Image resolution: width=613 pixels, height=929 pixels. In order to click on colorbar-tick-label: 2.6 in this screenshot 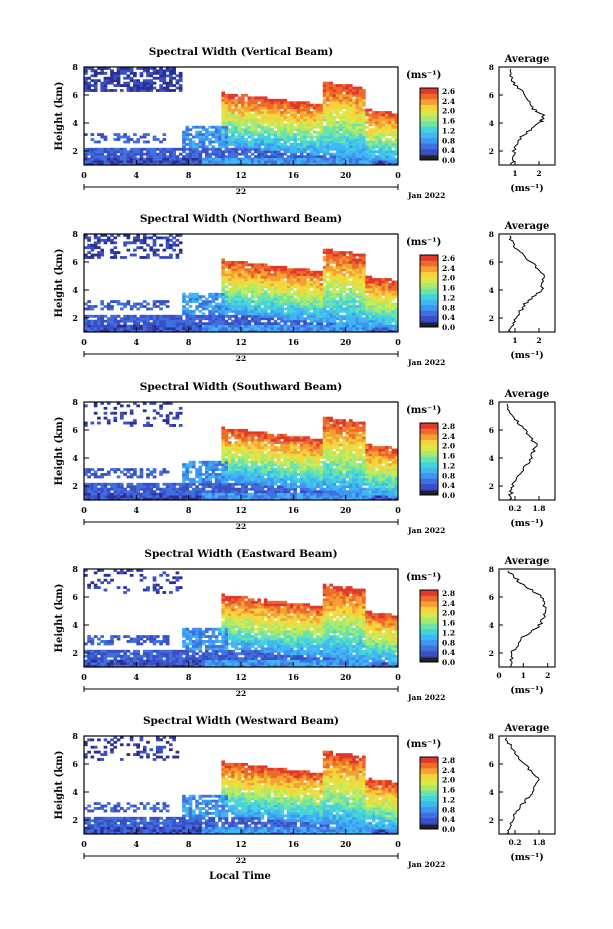, I will do `click(448, 91)`.